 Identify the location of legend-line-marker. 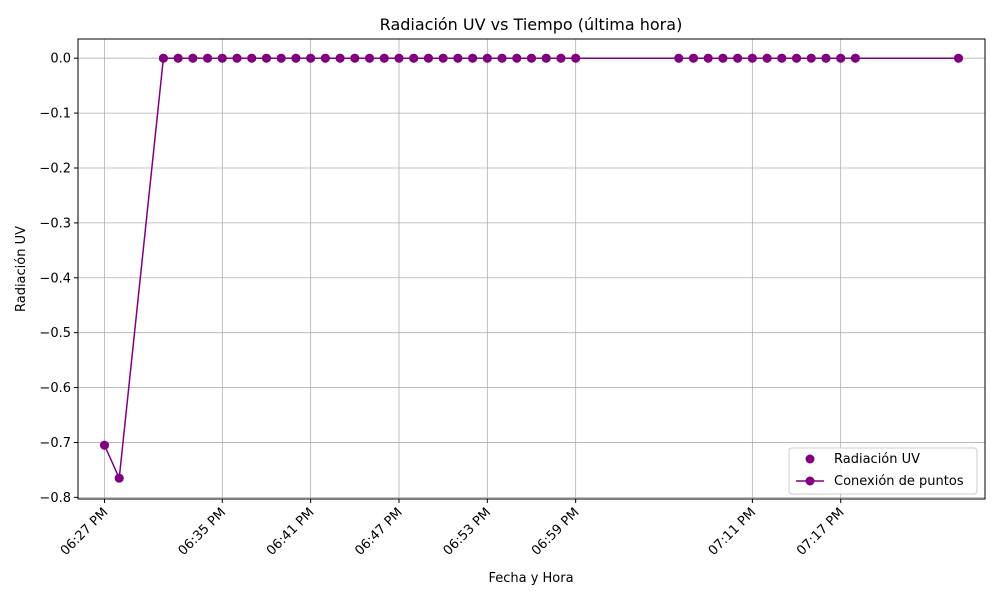
(810, 481).